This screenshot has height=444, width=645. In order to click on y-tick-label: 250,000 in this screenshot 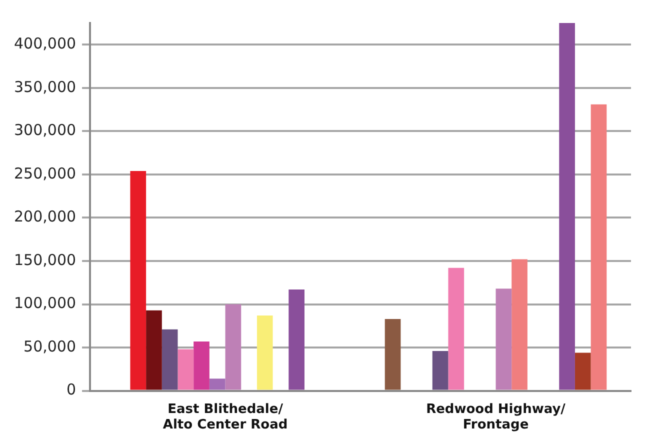, I will do `click(45, 173)`.